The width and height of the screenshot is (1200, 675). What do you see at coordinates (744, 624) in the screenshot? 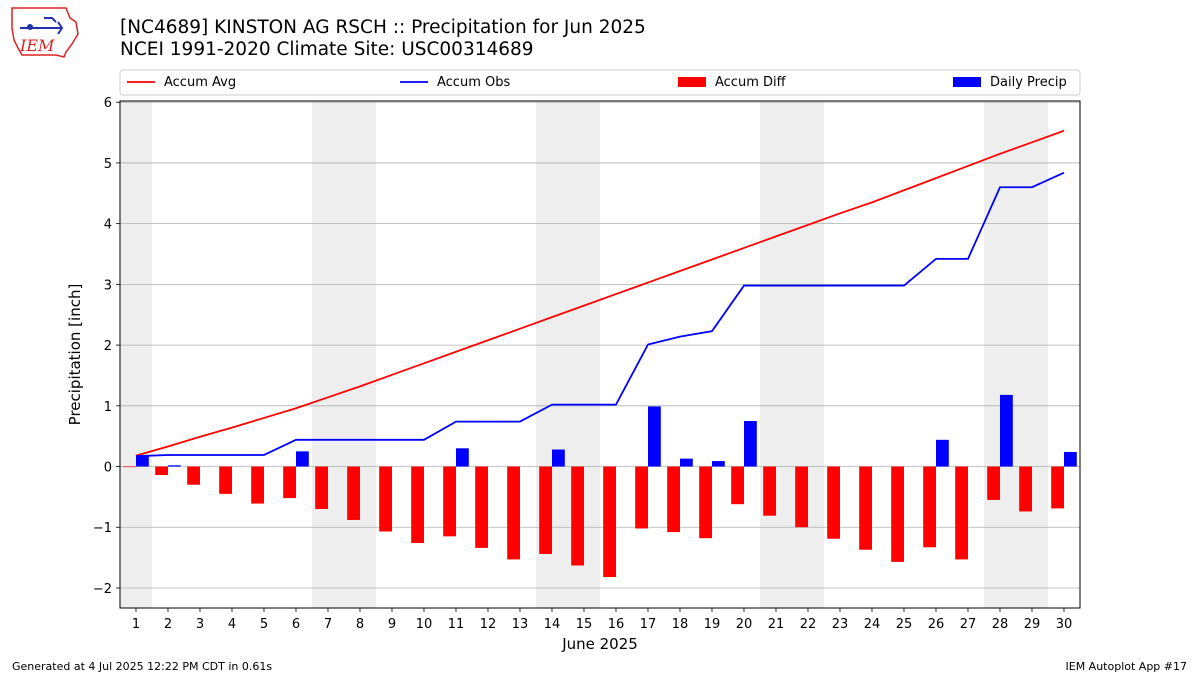
I see `x-tick-label: 20` at bounding box center [744, 624].